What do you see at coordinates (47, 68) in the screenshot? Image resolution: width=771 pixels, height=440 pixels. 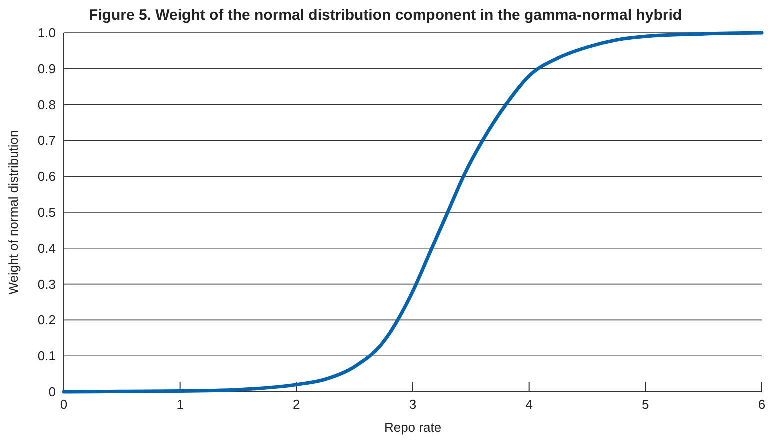 I see `y-tick-label: 0.9` at bounding box center [47, 68].